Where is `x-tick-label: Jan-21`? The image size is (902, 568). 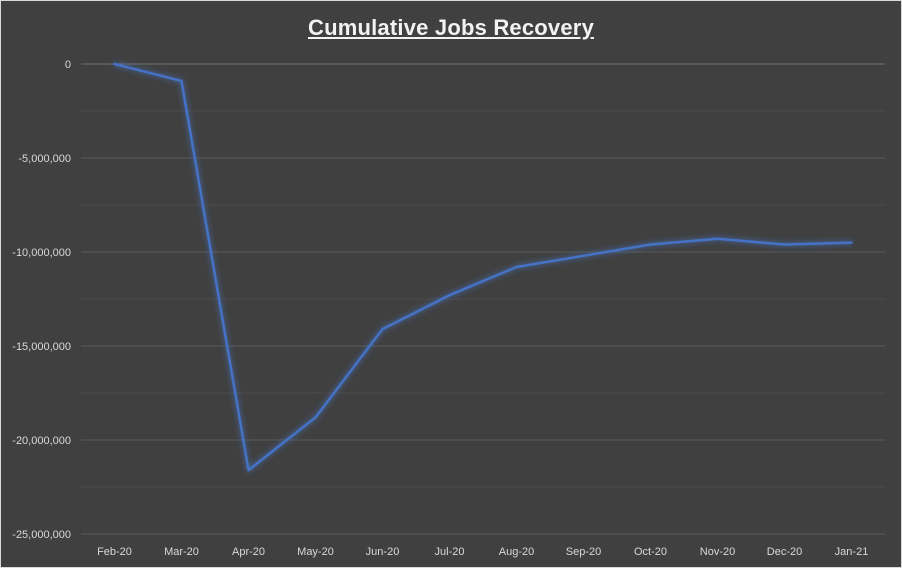
x-tick-label: Jan-21 is located at coordinates (852, 552).